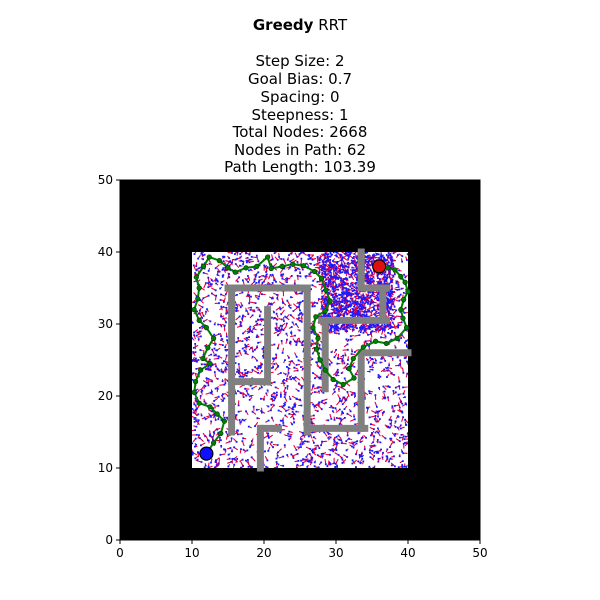 The image size is (600, 600). I want to click on title-nodes-in-path: Nodes in Path: 62, so click(300, 150).